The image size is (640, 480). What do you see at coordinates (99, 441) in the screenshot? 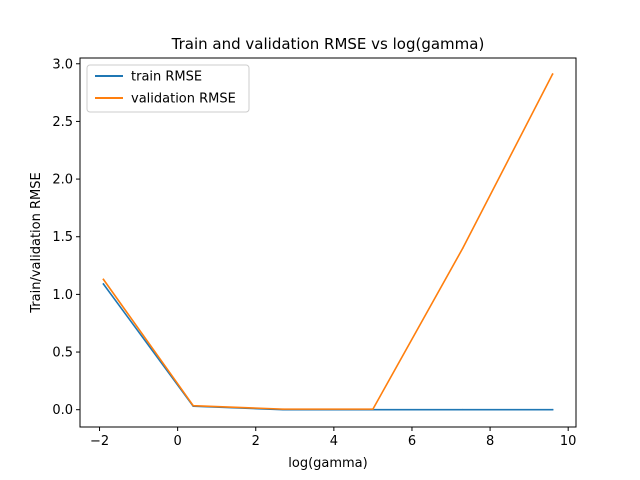
I see `x-tick-label: −2` at bounding box center [99, 441].